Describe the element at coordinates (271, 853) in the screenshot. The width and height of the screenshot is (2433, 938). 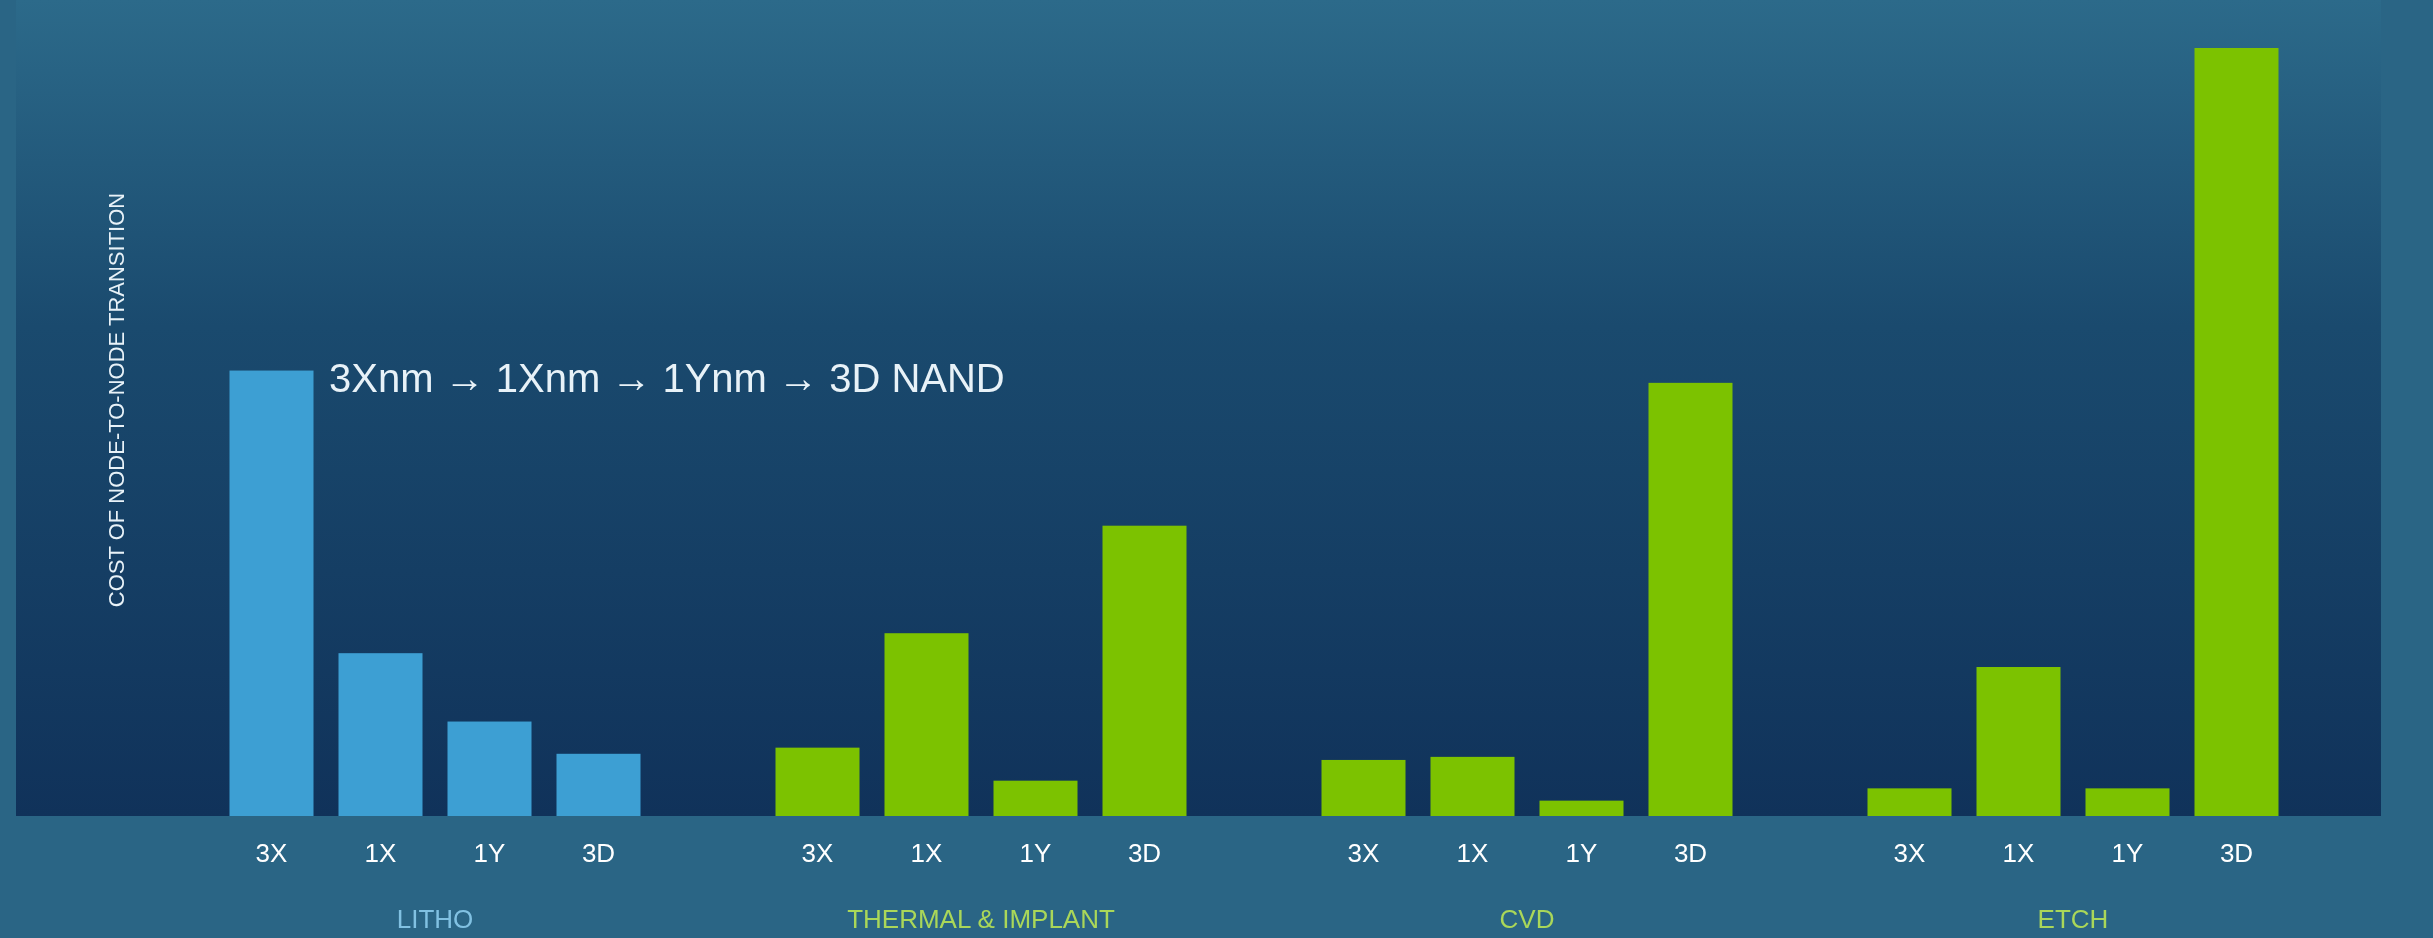
I see `series-label: 3X` at that location.